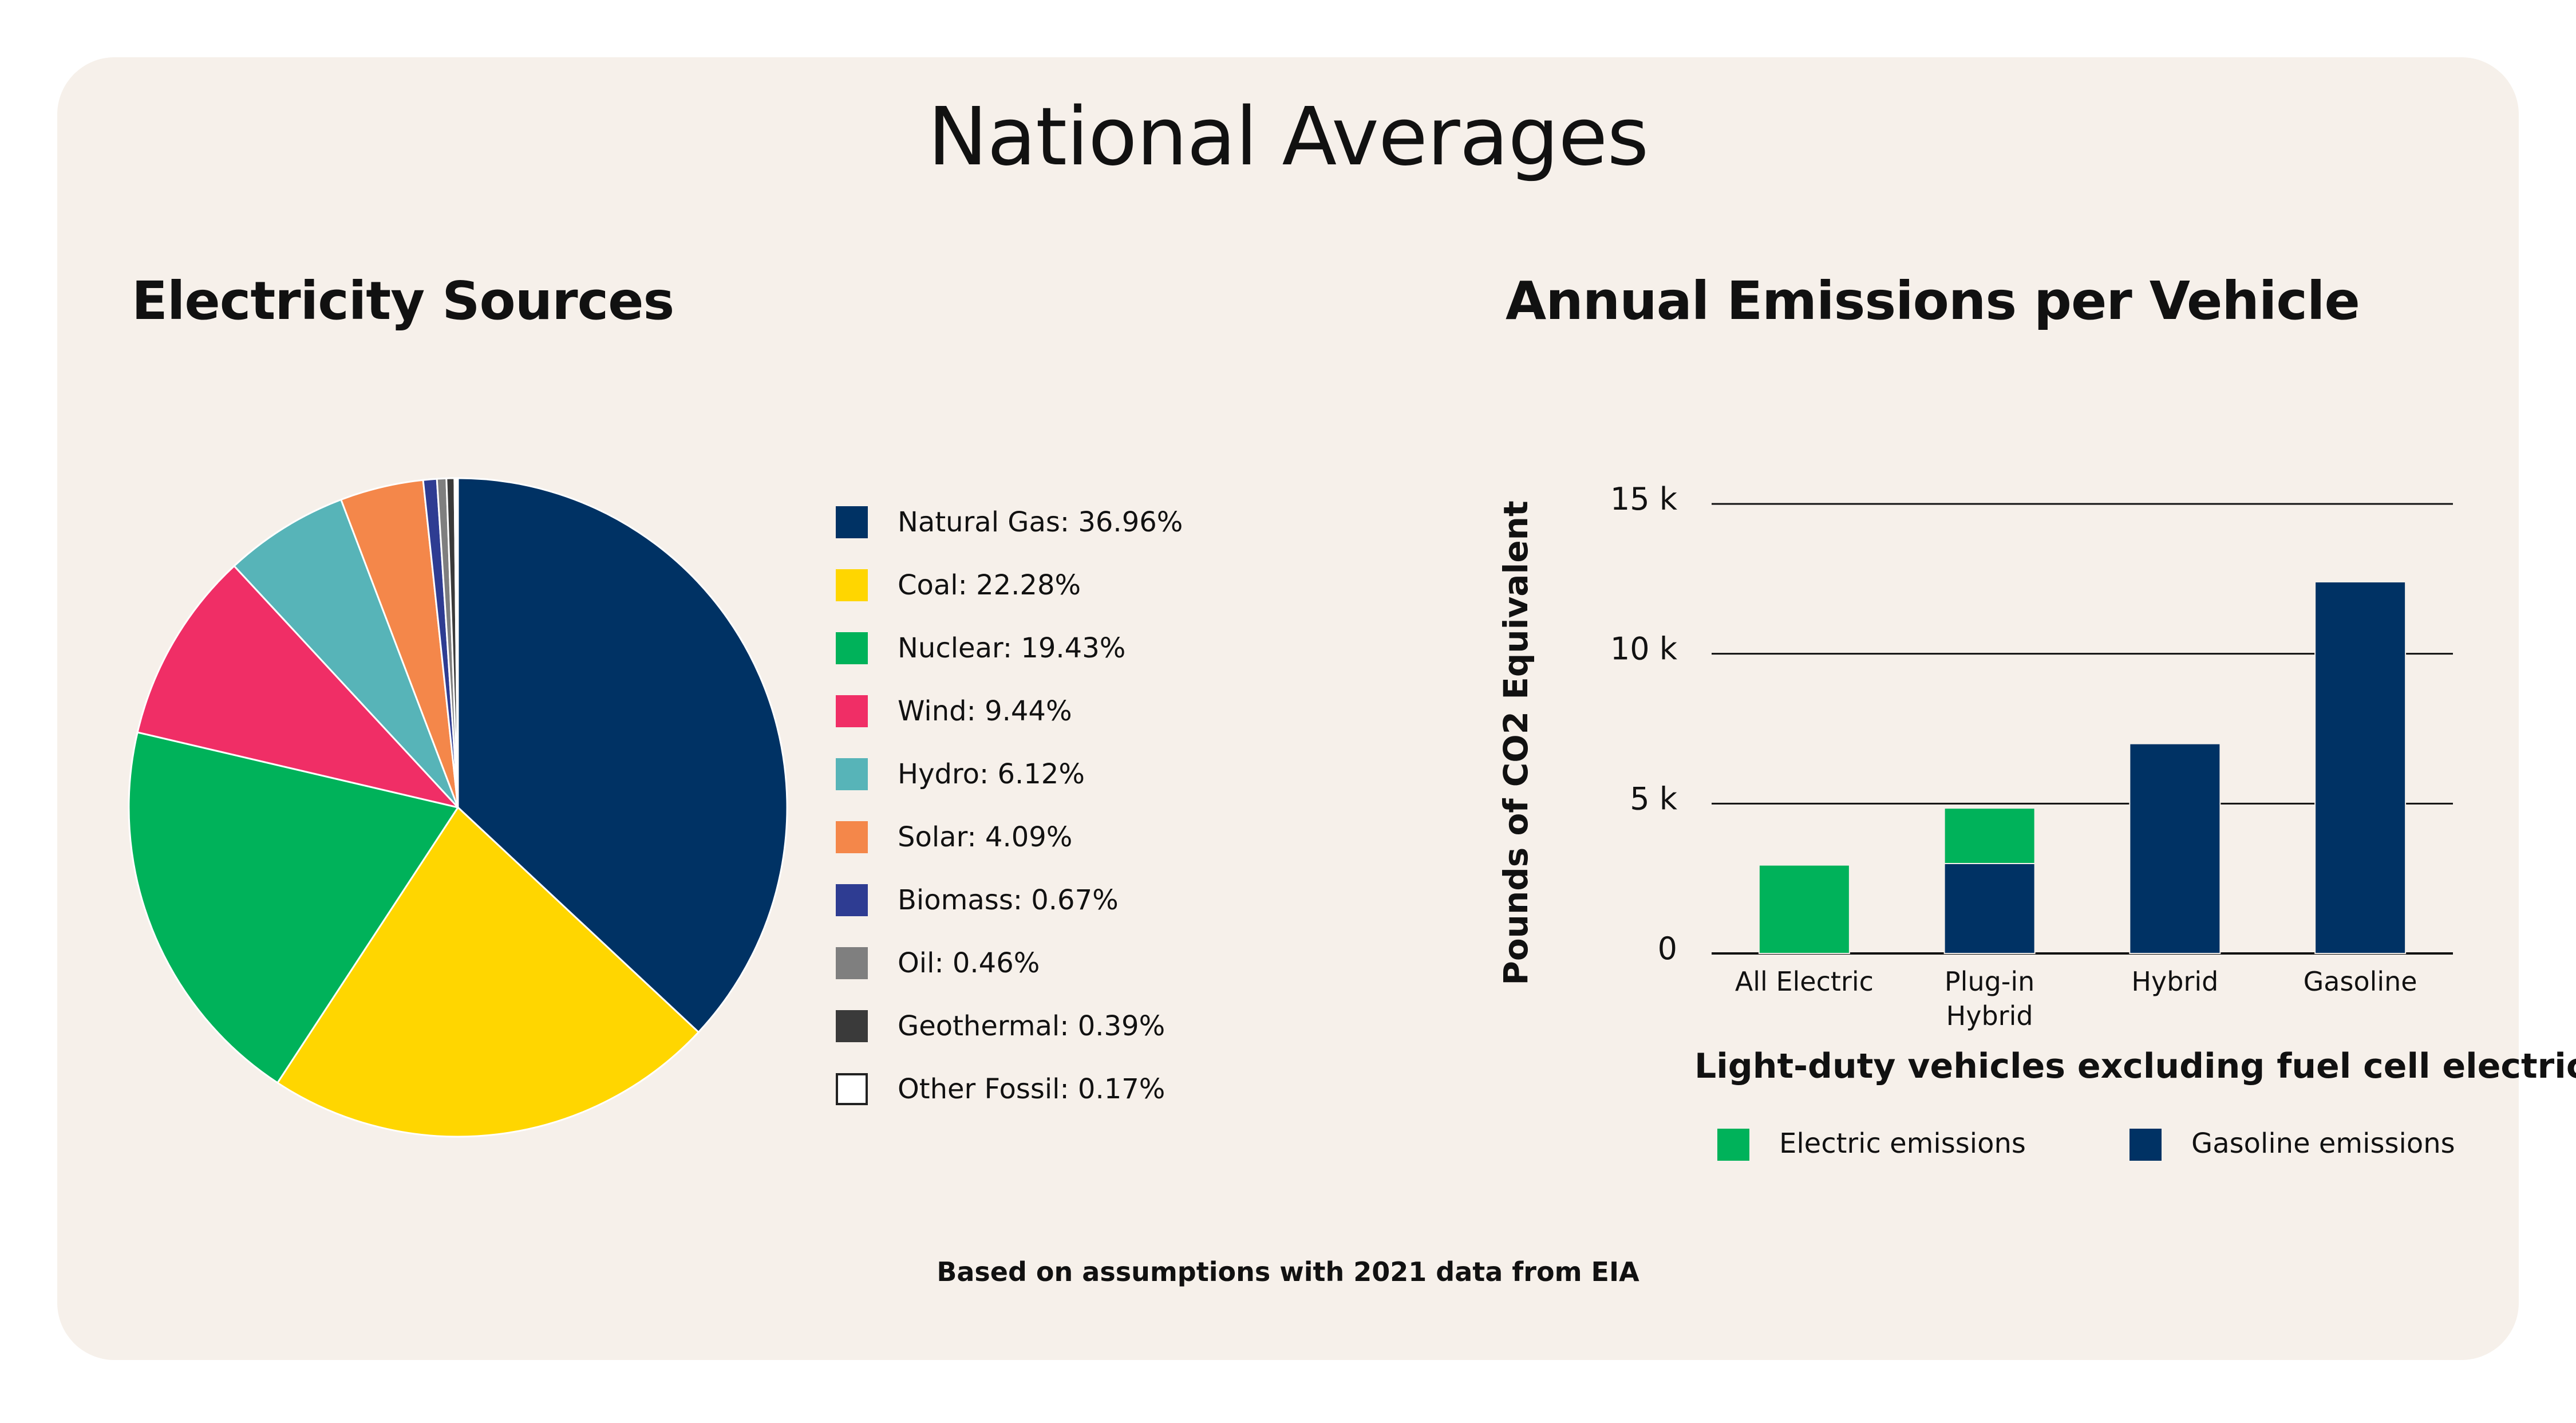  I want to click on legend-label: Nuclear: 19.43%, so click(1012, 648).